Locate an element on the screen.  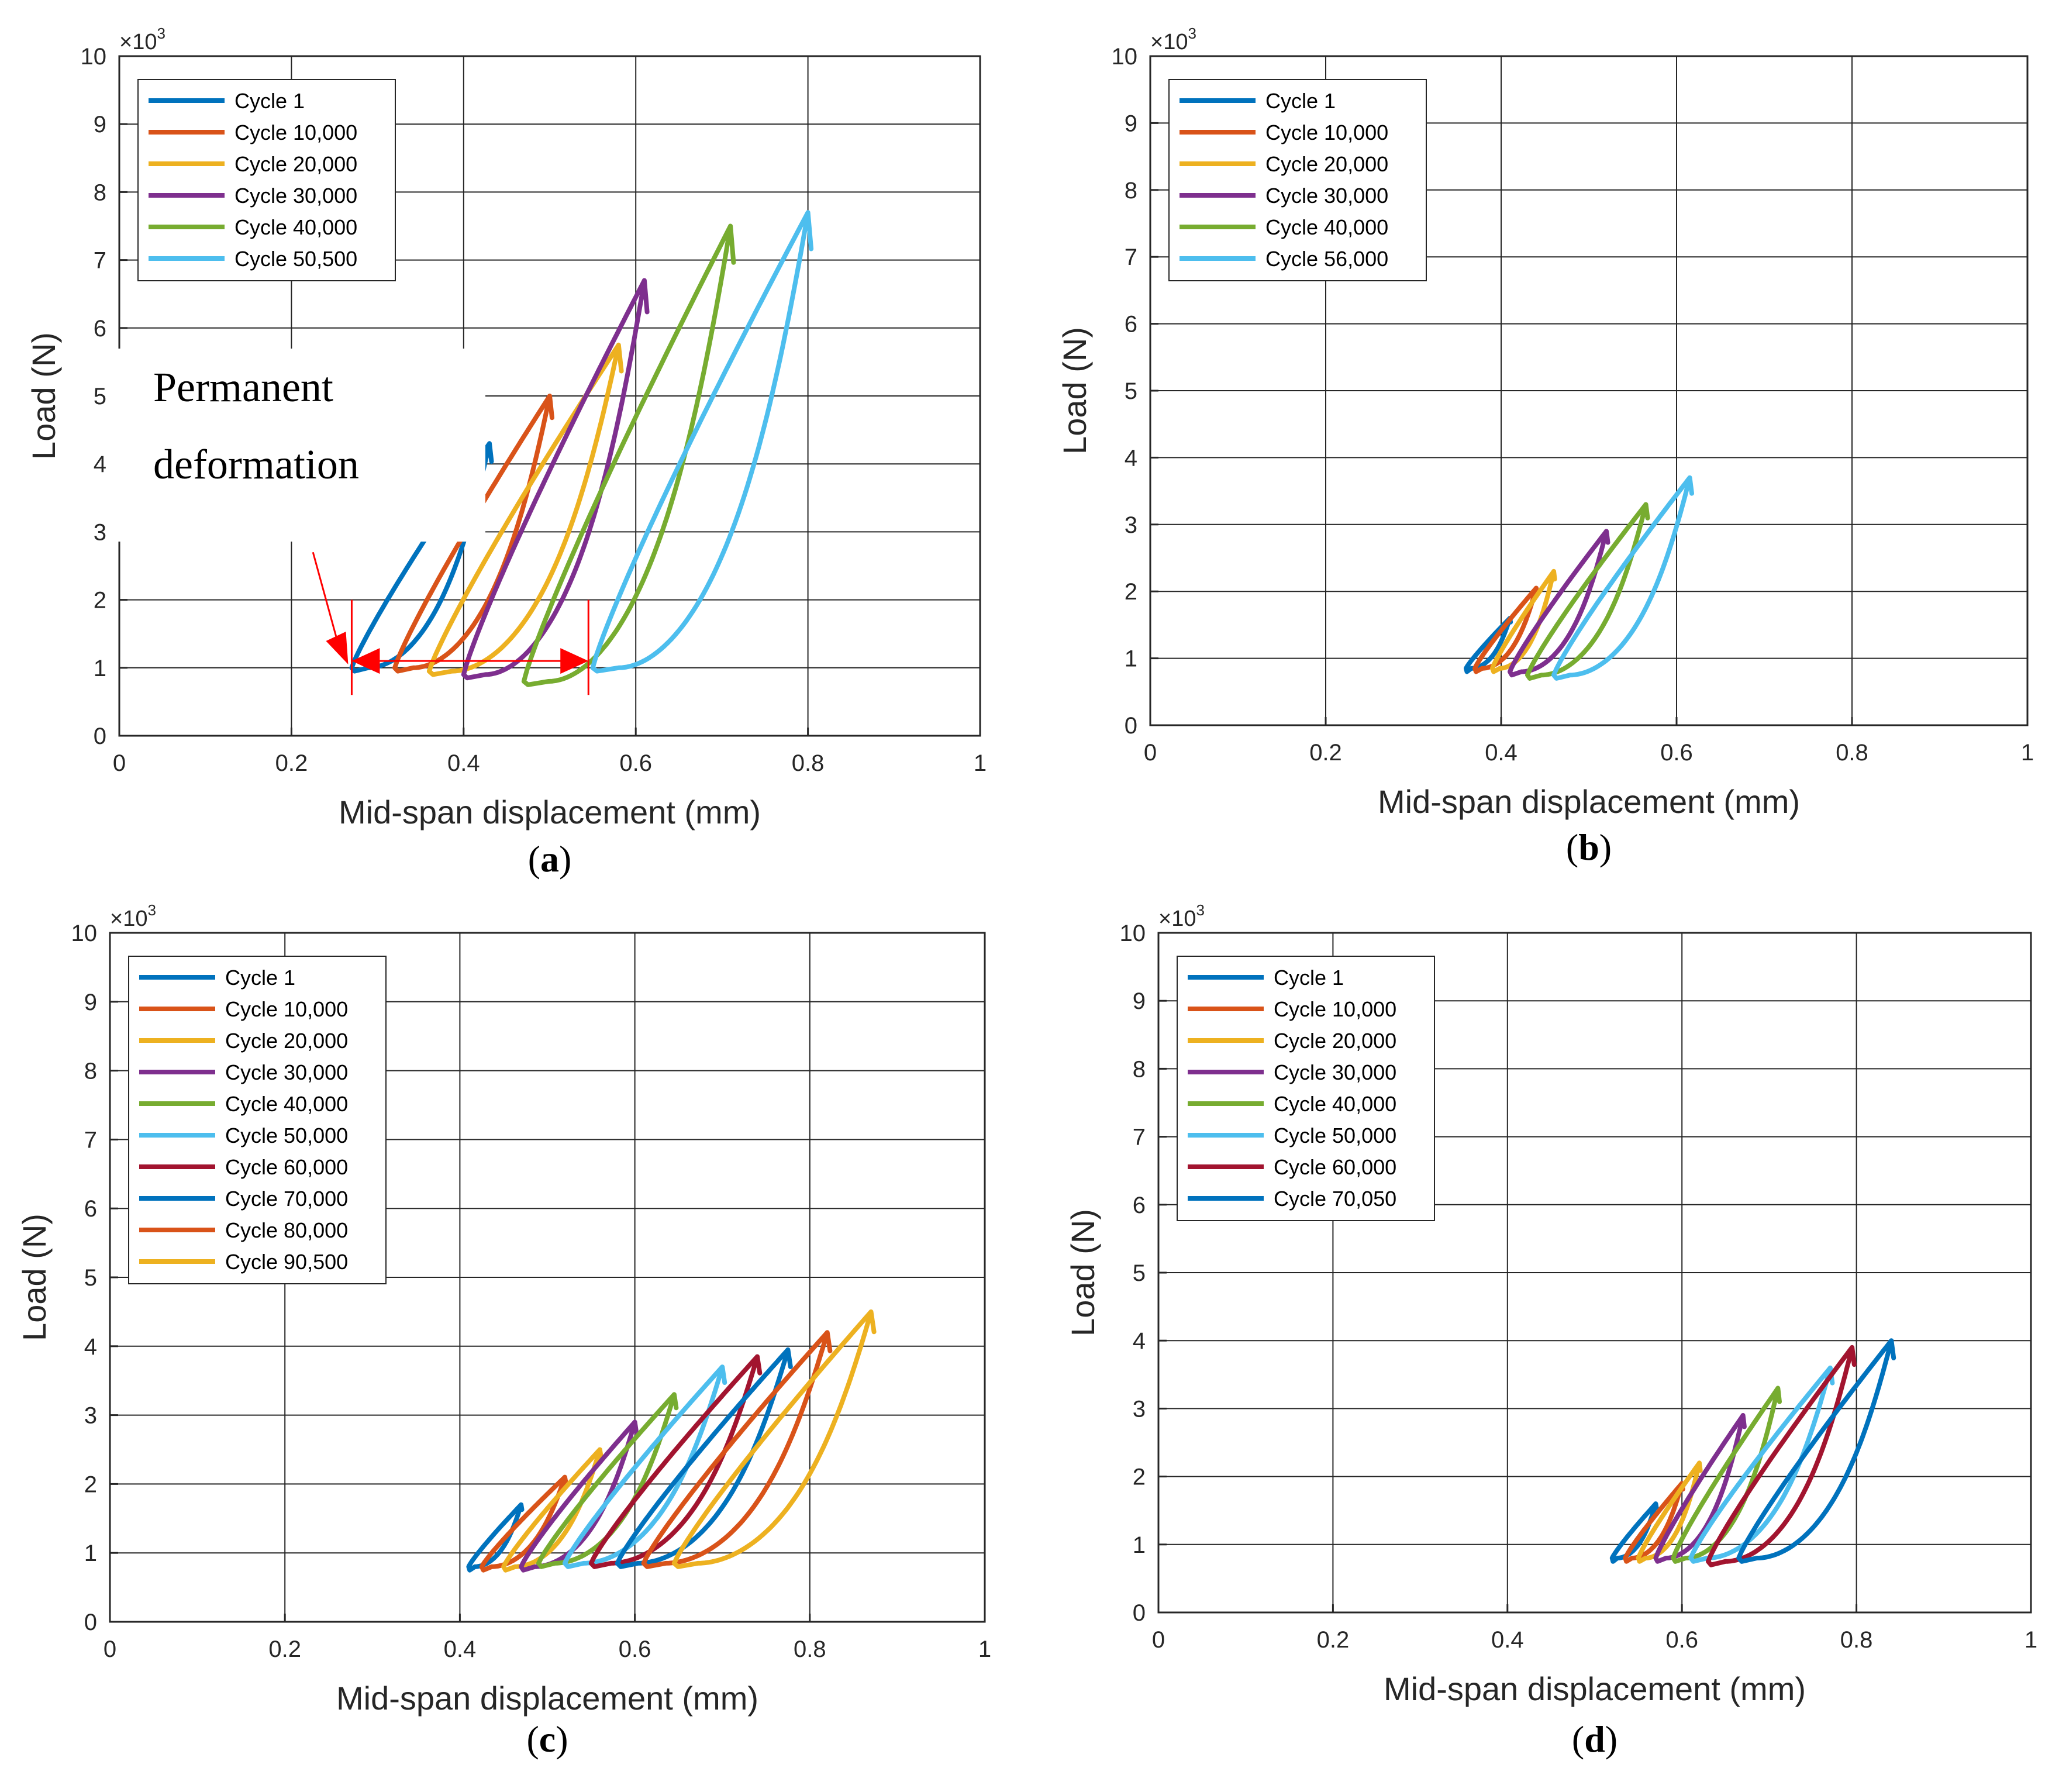
x-tick-label: 0.8 is located at coordinates (808, 763).